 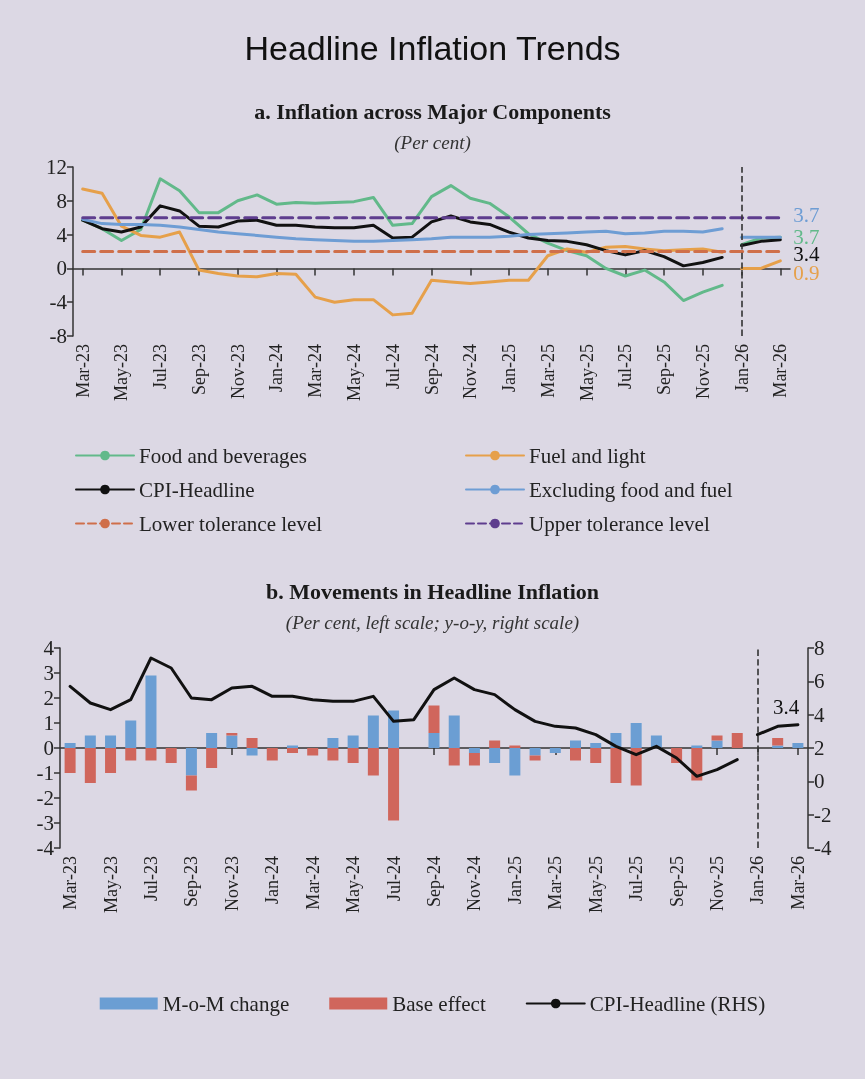 I want to click on y-tick-label: 8, so click(x=61, y=200).